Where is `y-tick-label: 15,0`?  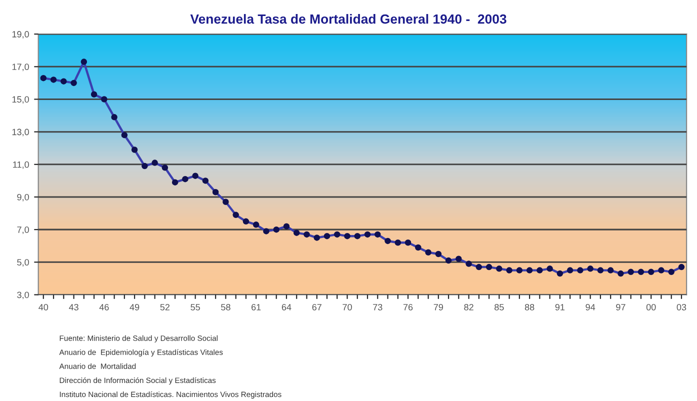
y-tick-label: 15,0 is located at coordinates (20, 100).